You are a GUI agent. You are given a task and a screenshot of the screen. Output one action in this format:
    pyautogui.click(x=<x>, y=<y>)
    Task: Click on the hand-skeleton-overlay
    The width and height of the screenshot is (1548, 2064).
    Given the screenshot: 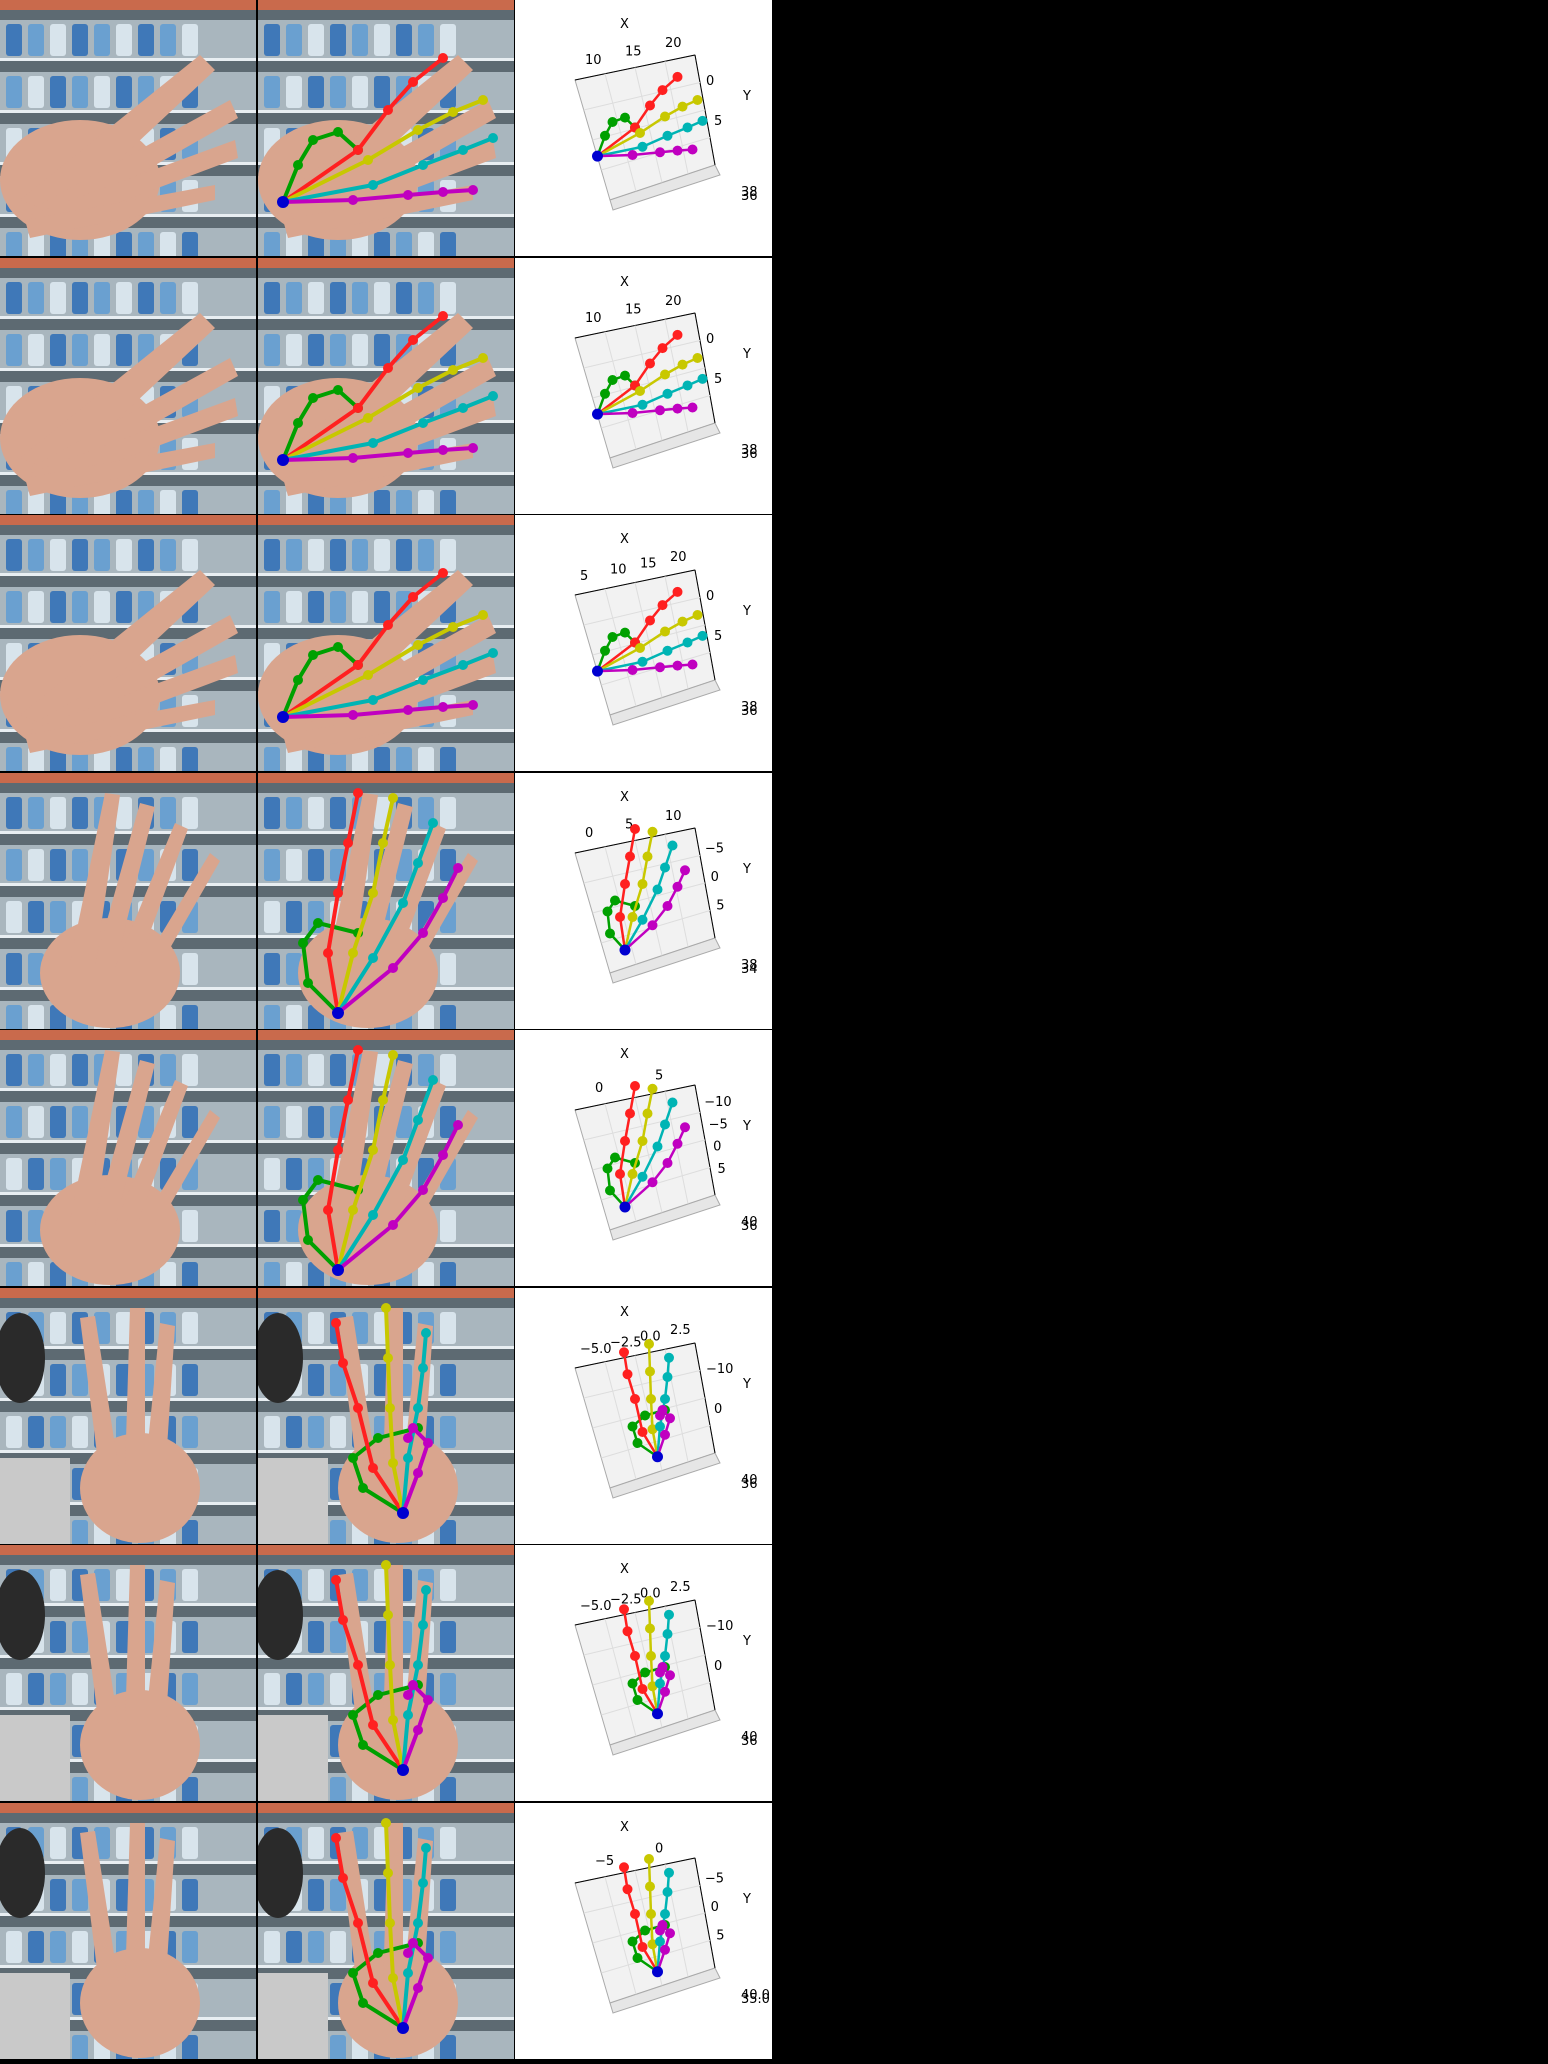 What is the action you would take?
    pyautogui.click(x=387, y=130)
    